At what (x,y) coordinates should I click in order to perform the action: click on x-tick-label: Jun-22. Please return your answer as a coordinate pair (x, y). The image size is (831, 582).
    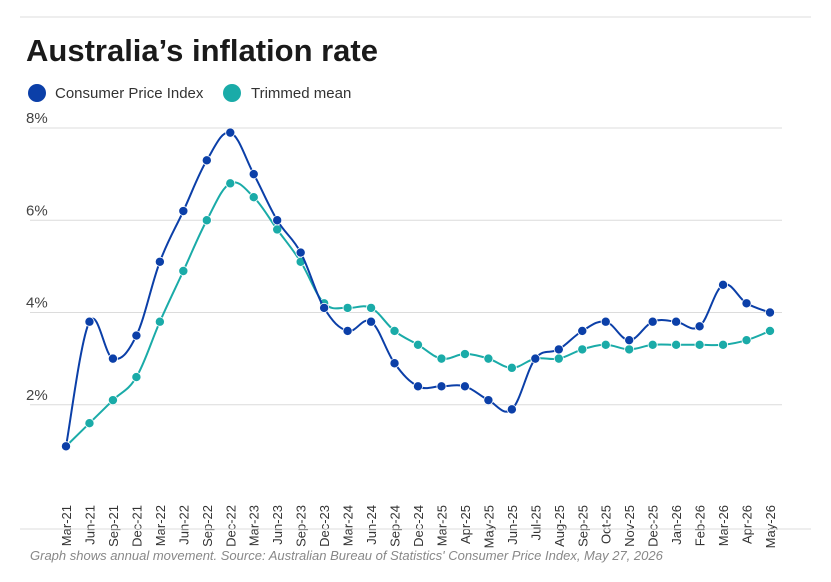
    Looking at the image, I should click on (183, 525).